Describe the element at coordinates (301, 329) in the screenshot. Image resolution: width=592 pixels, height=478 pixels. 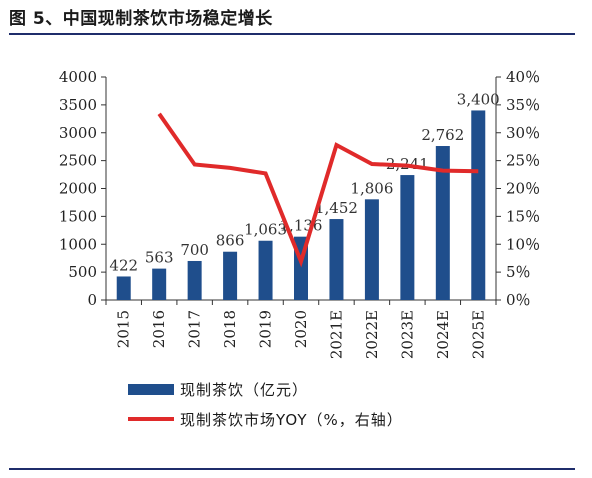
I see `x-tick-label: 2020` at that location.